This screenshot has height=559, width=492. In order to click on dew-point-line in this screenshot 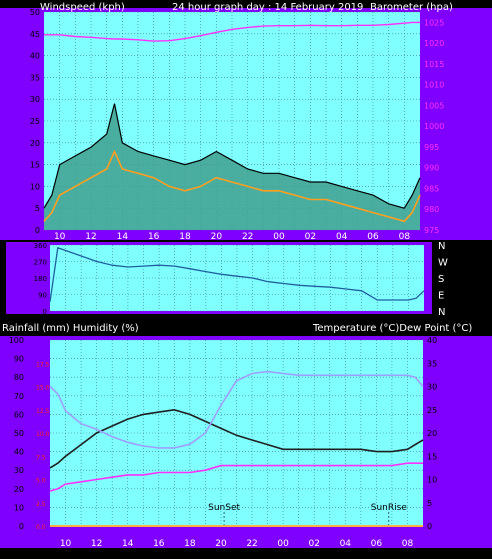, I will do `click(236, 477)`.